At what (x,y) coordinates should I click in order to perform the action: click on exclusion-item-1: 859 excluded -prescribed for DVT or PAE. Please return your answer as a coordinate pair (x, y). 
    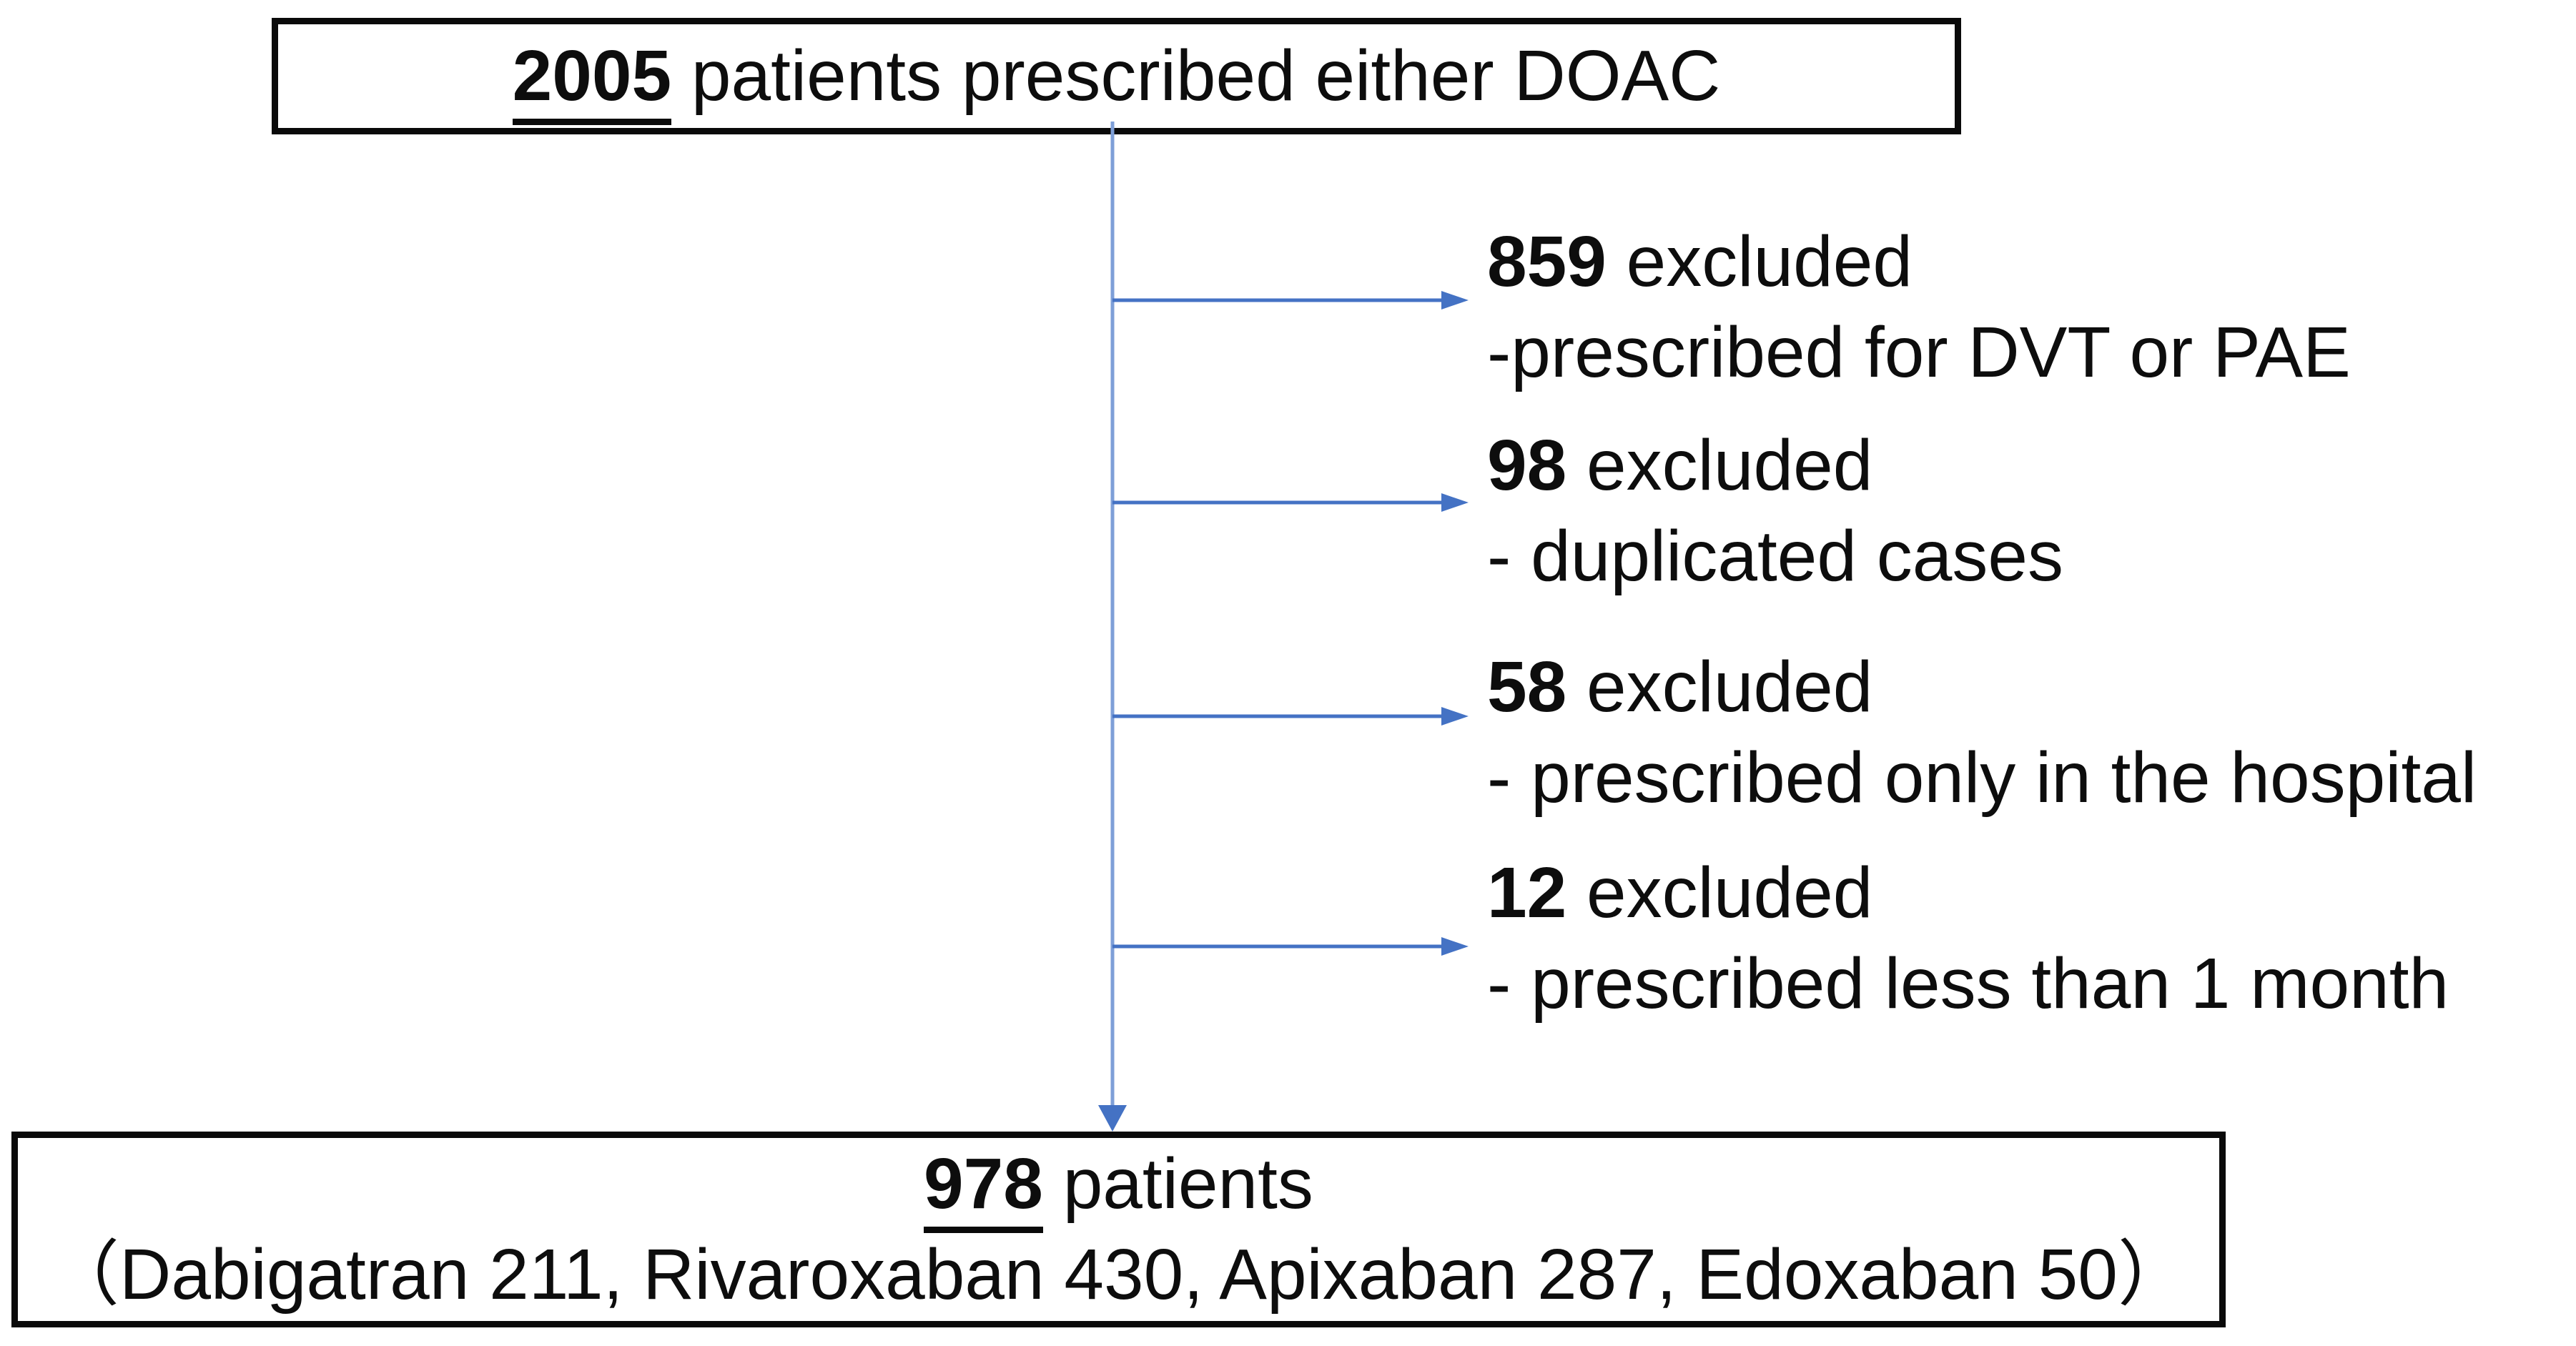
    Looking at the image, I should click on (2030, 307).